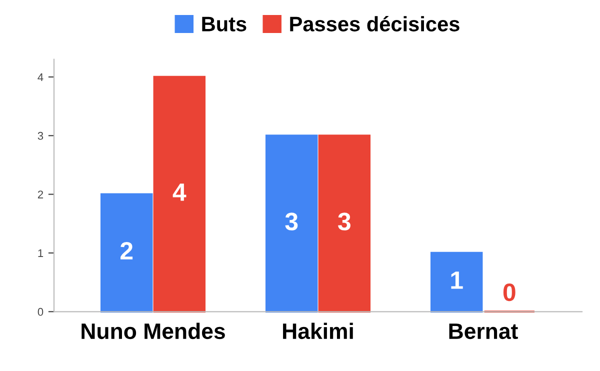 The image size is (600, 371). Describe the element at coordinates (509, 292) in the screenshot. I see `data-label: 0` at that location.